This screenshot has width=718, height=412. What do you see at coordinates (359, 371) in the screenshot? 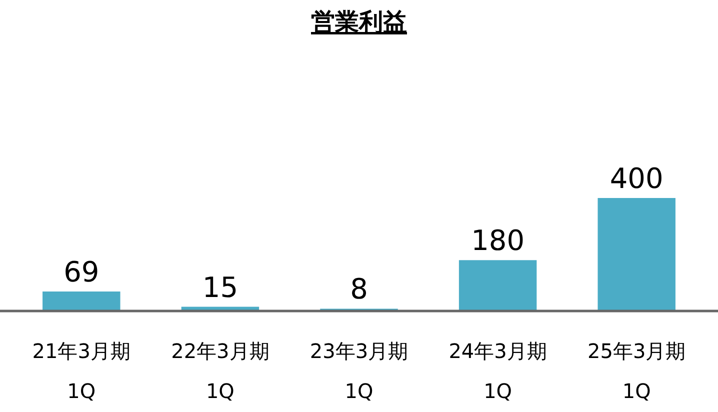
I see `x-tick-label: 23年3月期 1Q` at bounding box center [359, 371].